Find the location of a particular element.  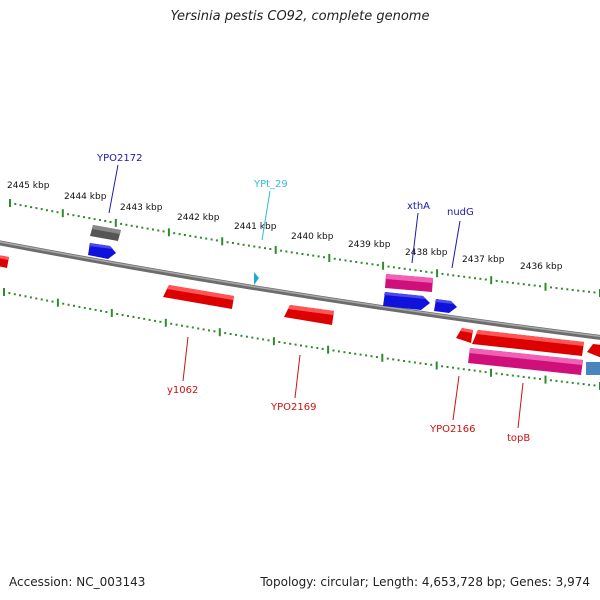

gene-YPO2166 is located at coordinates (464, 335).